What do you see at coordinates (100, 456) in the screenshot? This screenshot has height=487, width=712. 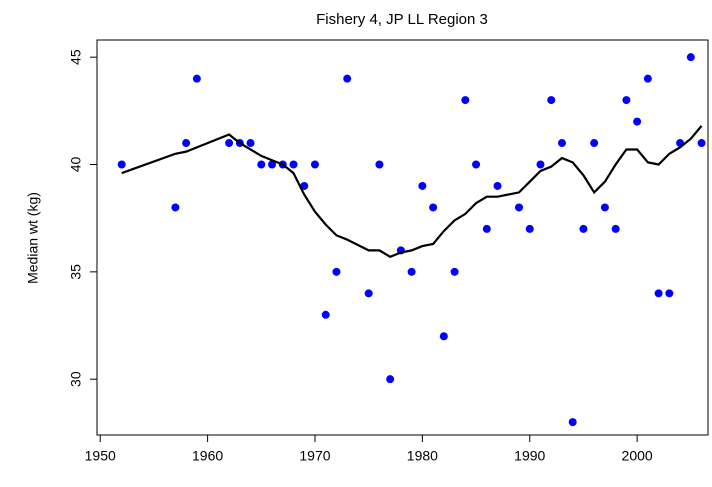 I see `x-tick-label: 1950` at bounding box center [100, 456].